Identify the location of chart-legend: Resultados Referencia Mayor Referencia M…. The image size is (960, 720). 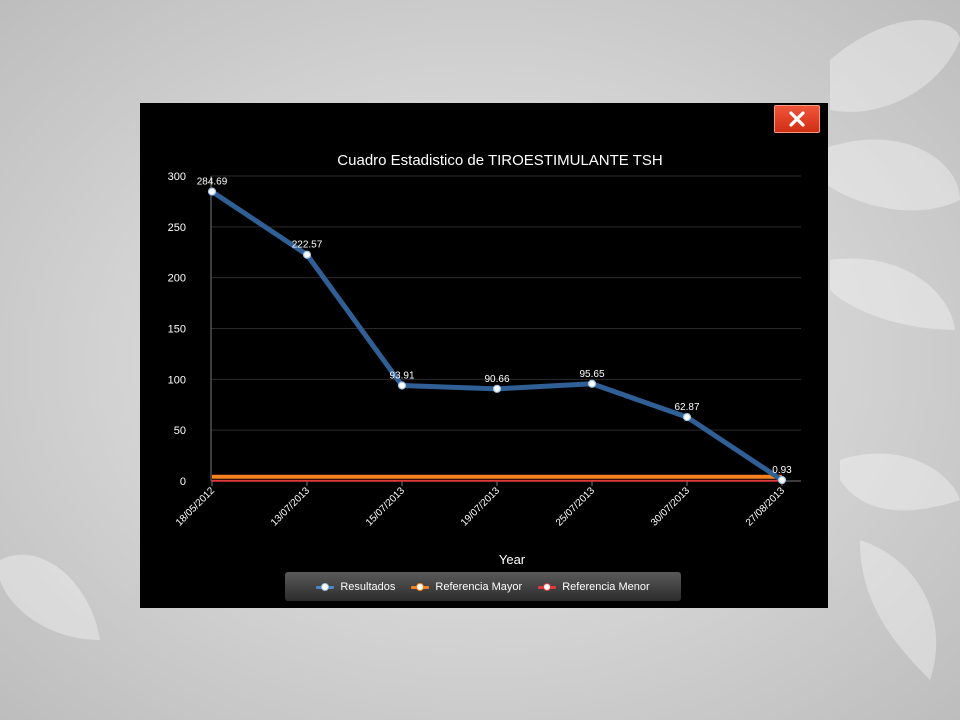
(483, 586).